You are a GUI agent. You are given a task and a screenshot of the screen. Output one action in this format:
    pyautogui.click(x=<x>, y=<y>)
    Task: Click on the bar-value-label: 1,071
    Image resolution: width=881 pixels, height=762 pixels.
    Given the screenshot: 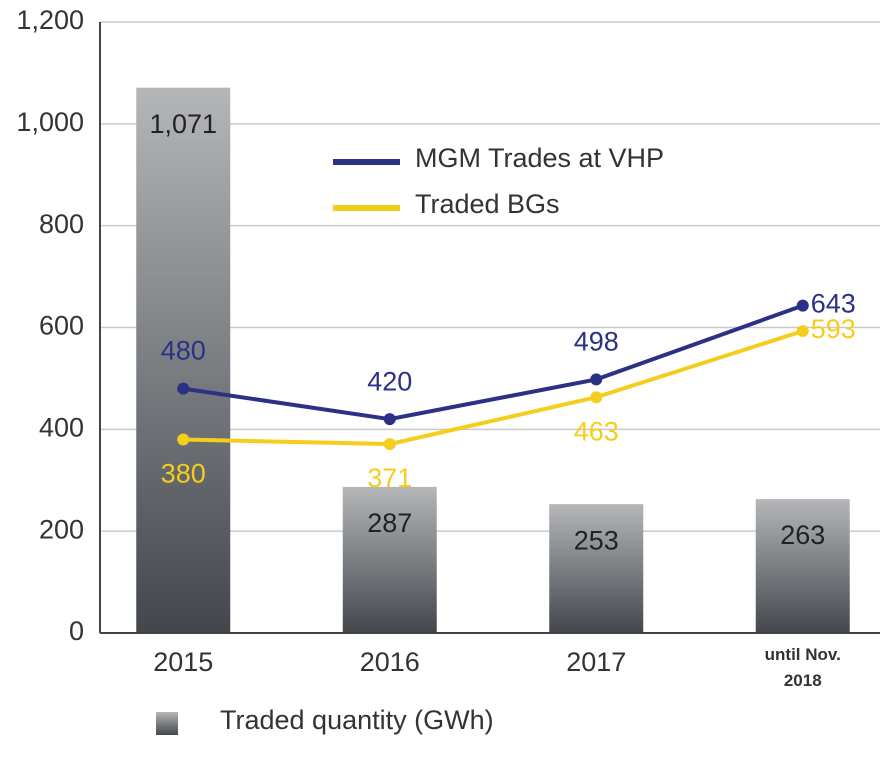 What is the action you would take?
    pyautogui.click(x=183, y=124)
    